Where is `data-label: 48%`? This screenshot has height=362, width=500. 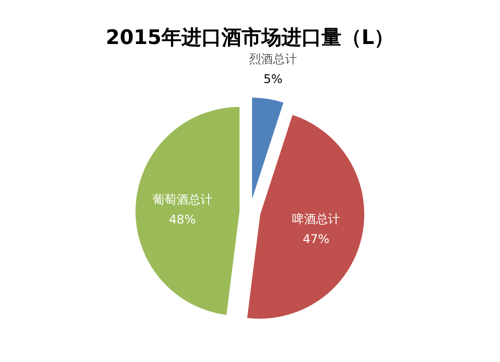
data-label: 48% is located at coordinates (182, 219).